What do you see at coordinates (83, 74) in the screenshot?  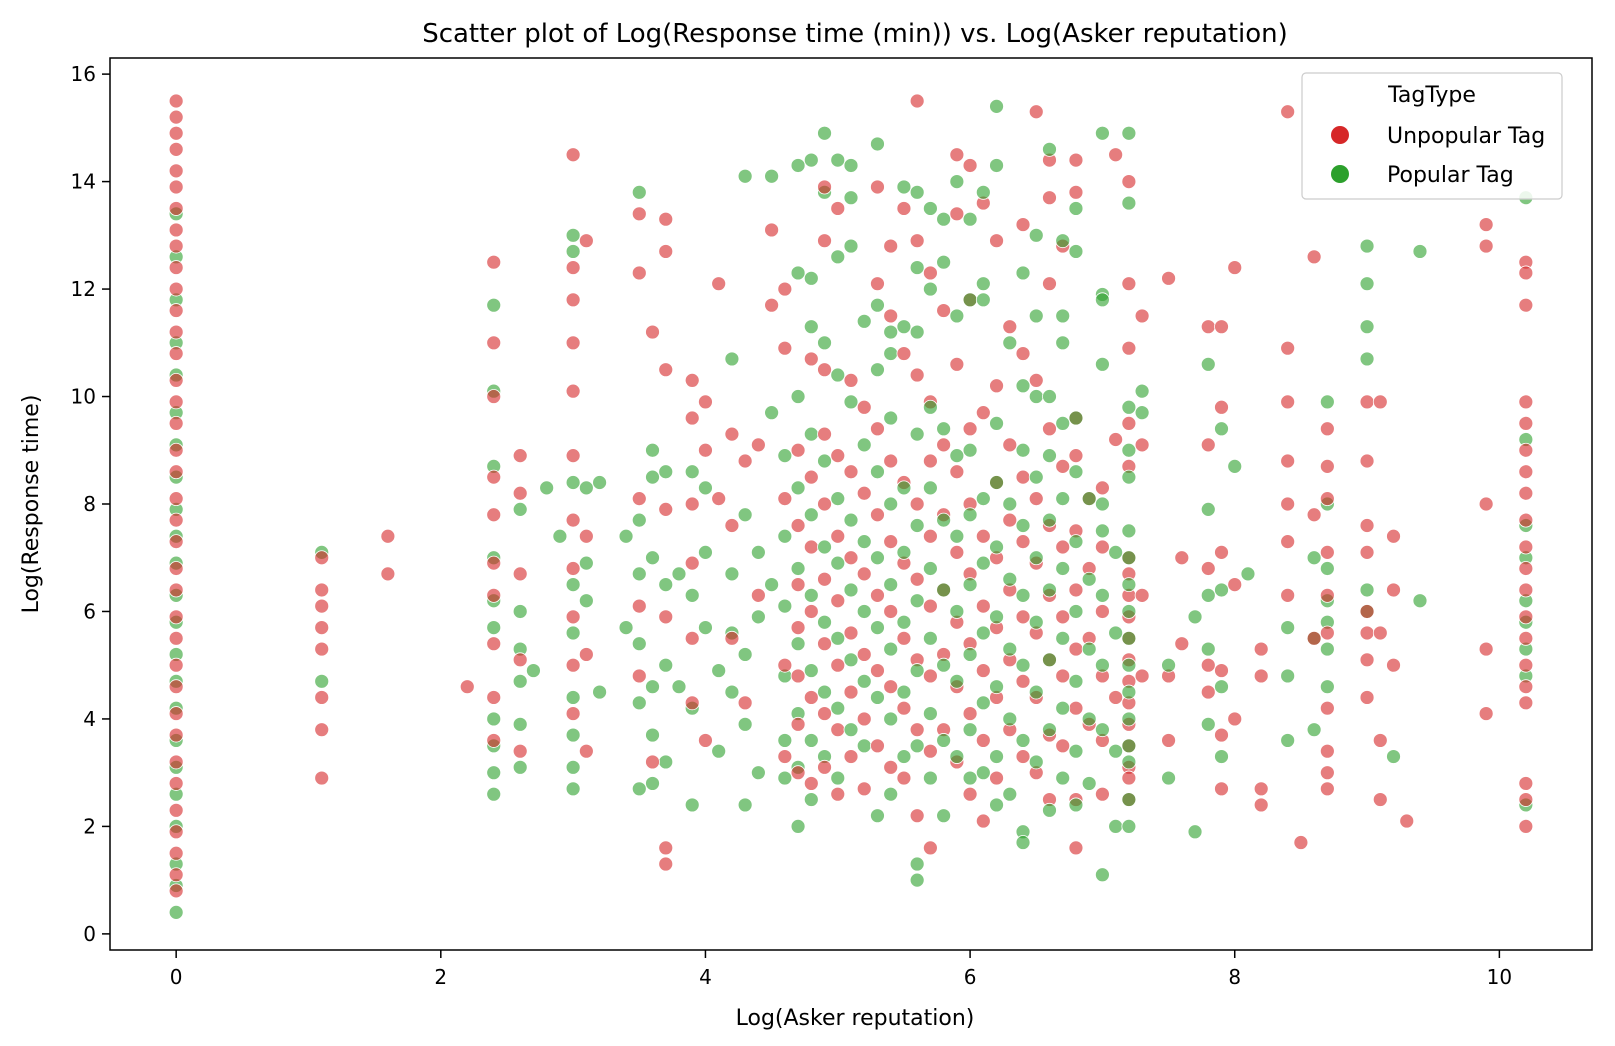 I see `y-tick-label: 16` at bounding box center [83, 74].